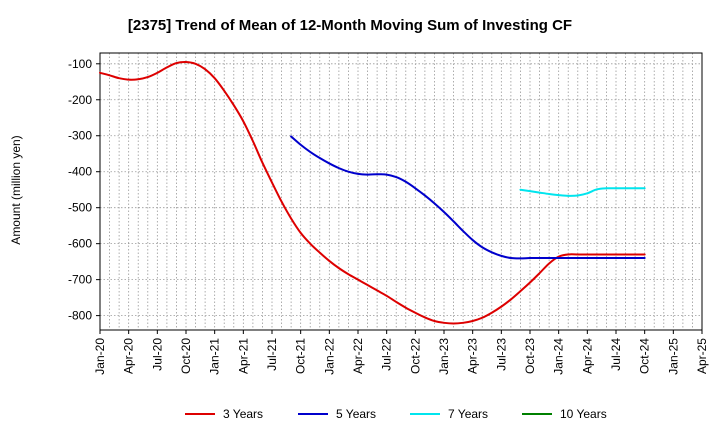 The height and width of the screenshot is (440, 720). What do you see at coordinates (129, 356) in the screenshot?
I see `x-tick-label: Apr-20` at bounding box center [129, 356].